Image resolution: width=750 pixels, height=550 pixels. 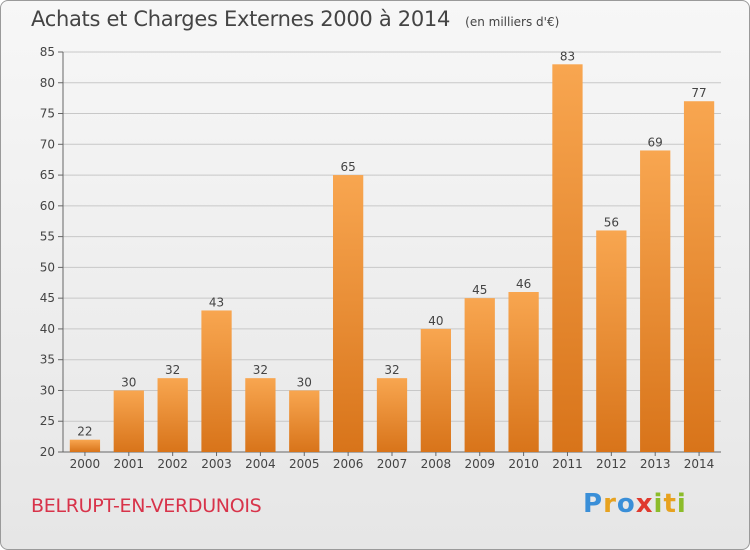 What do you see at coordinates (347, 167) in the screenshot?
I see `bar-value-label: 65` at bounding box center [347, 167].